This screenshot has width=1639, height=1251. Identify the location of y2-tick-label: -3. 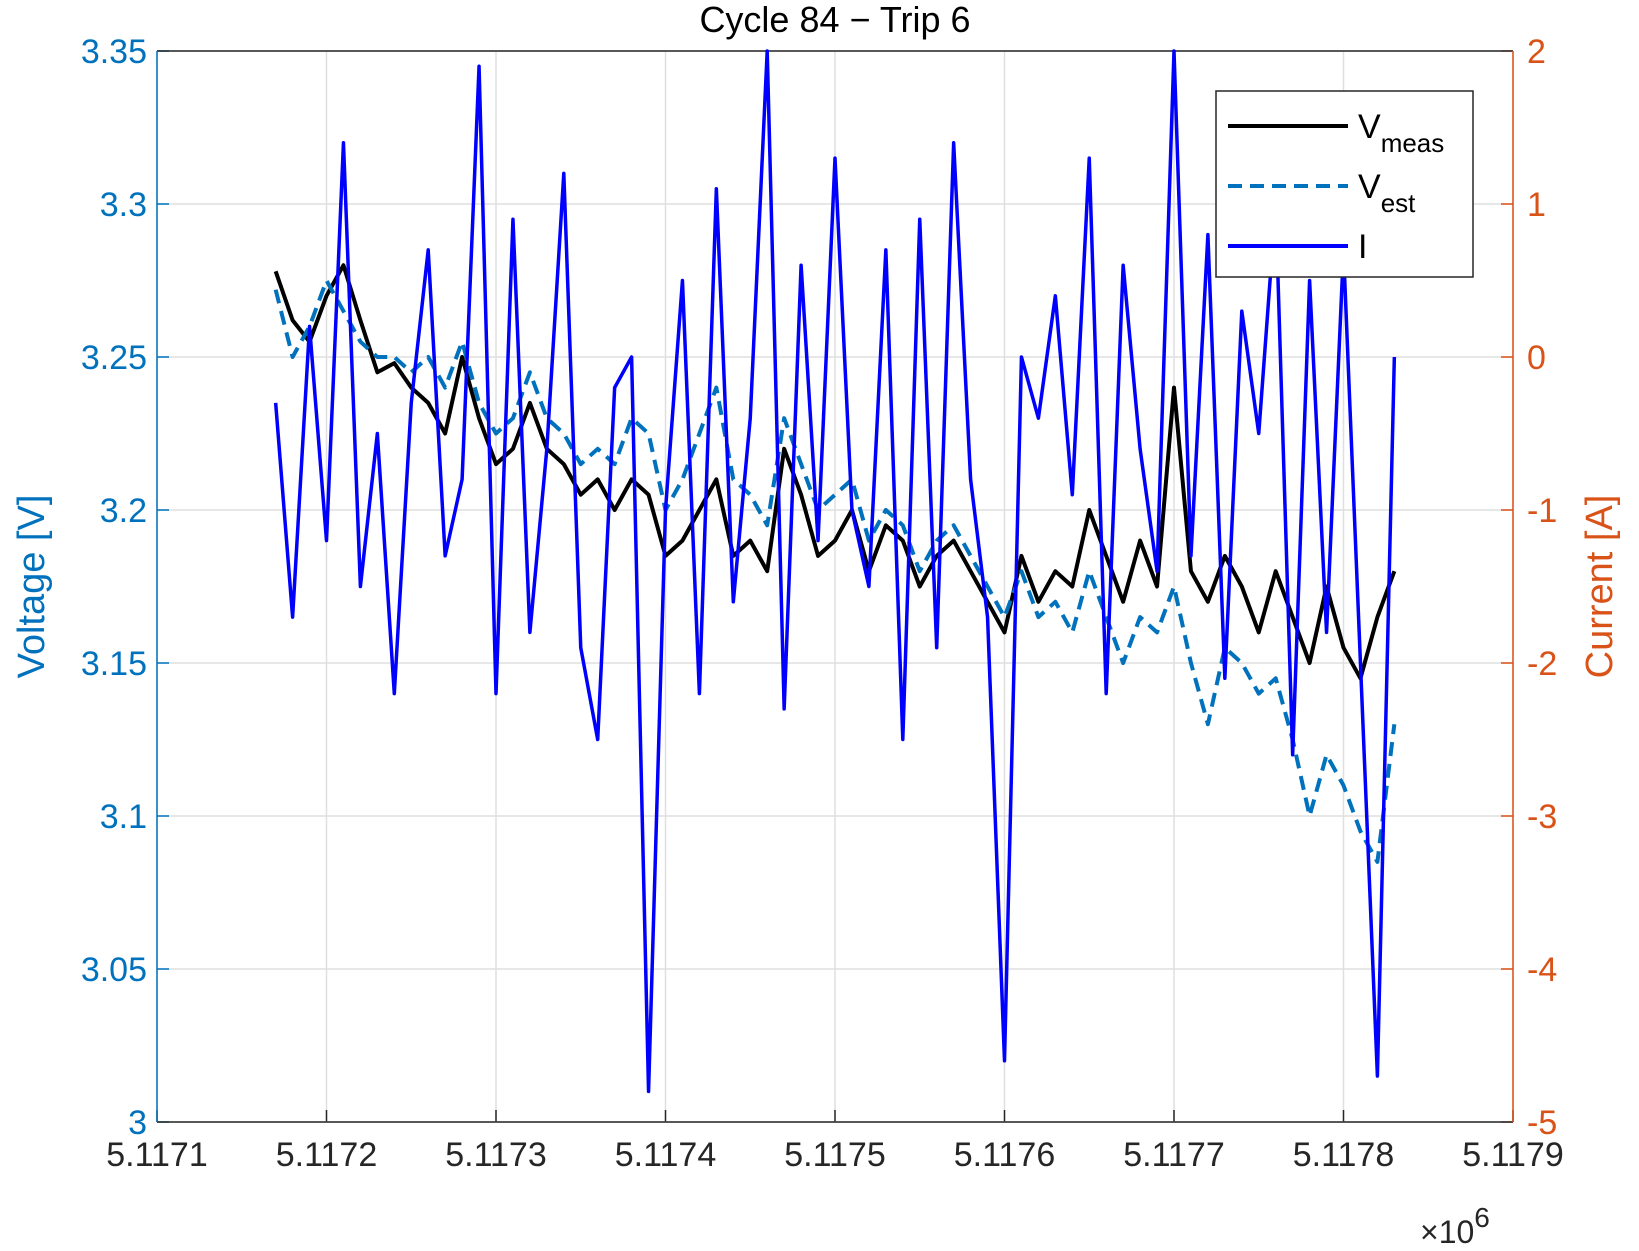
(1542, 817).